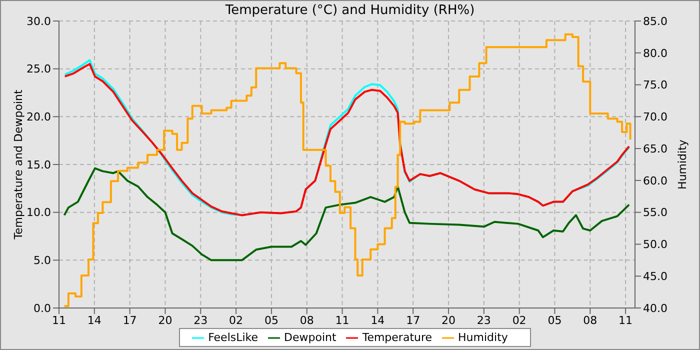  I want to click on y-tick-label: 15.0, so click(38, 165).